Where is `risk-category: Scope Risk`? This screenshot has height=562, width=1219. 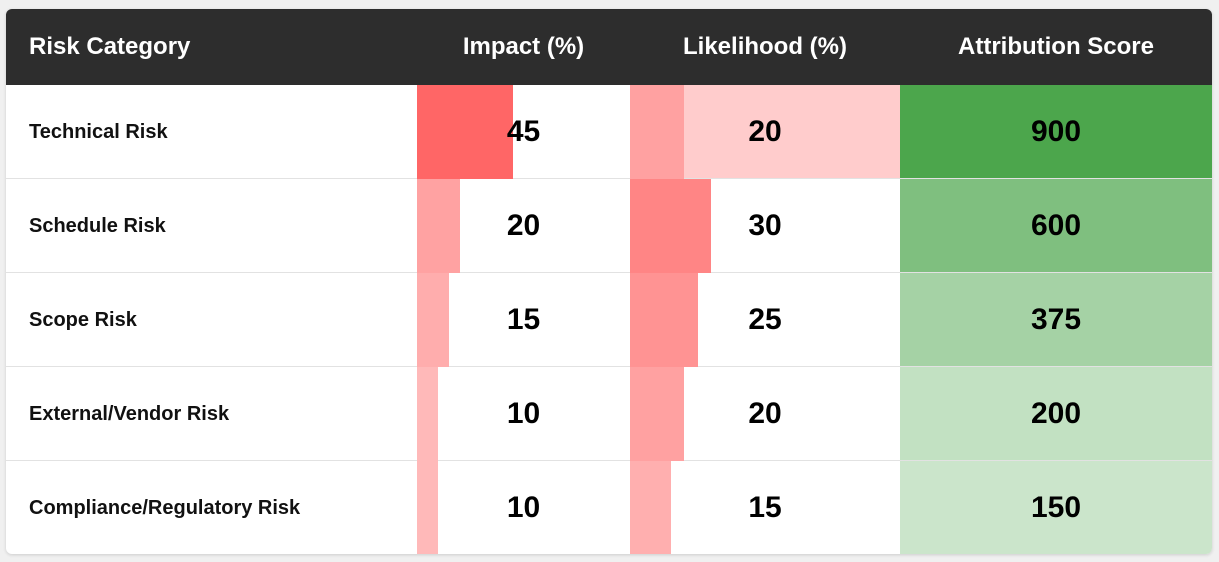 risk-category: Scope Risk is located at coordinates (83, 320).